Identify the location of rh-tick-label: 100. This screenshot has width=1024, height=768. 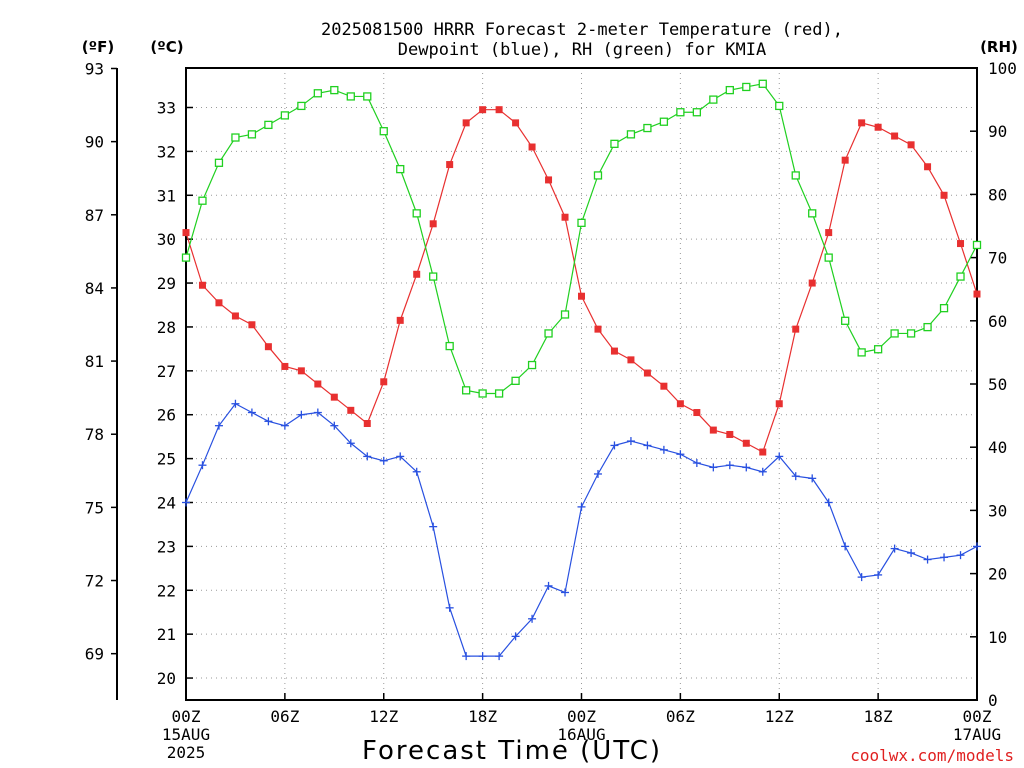
(1002, 68).